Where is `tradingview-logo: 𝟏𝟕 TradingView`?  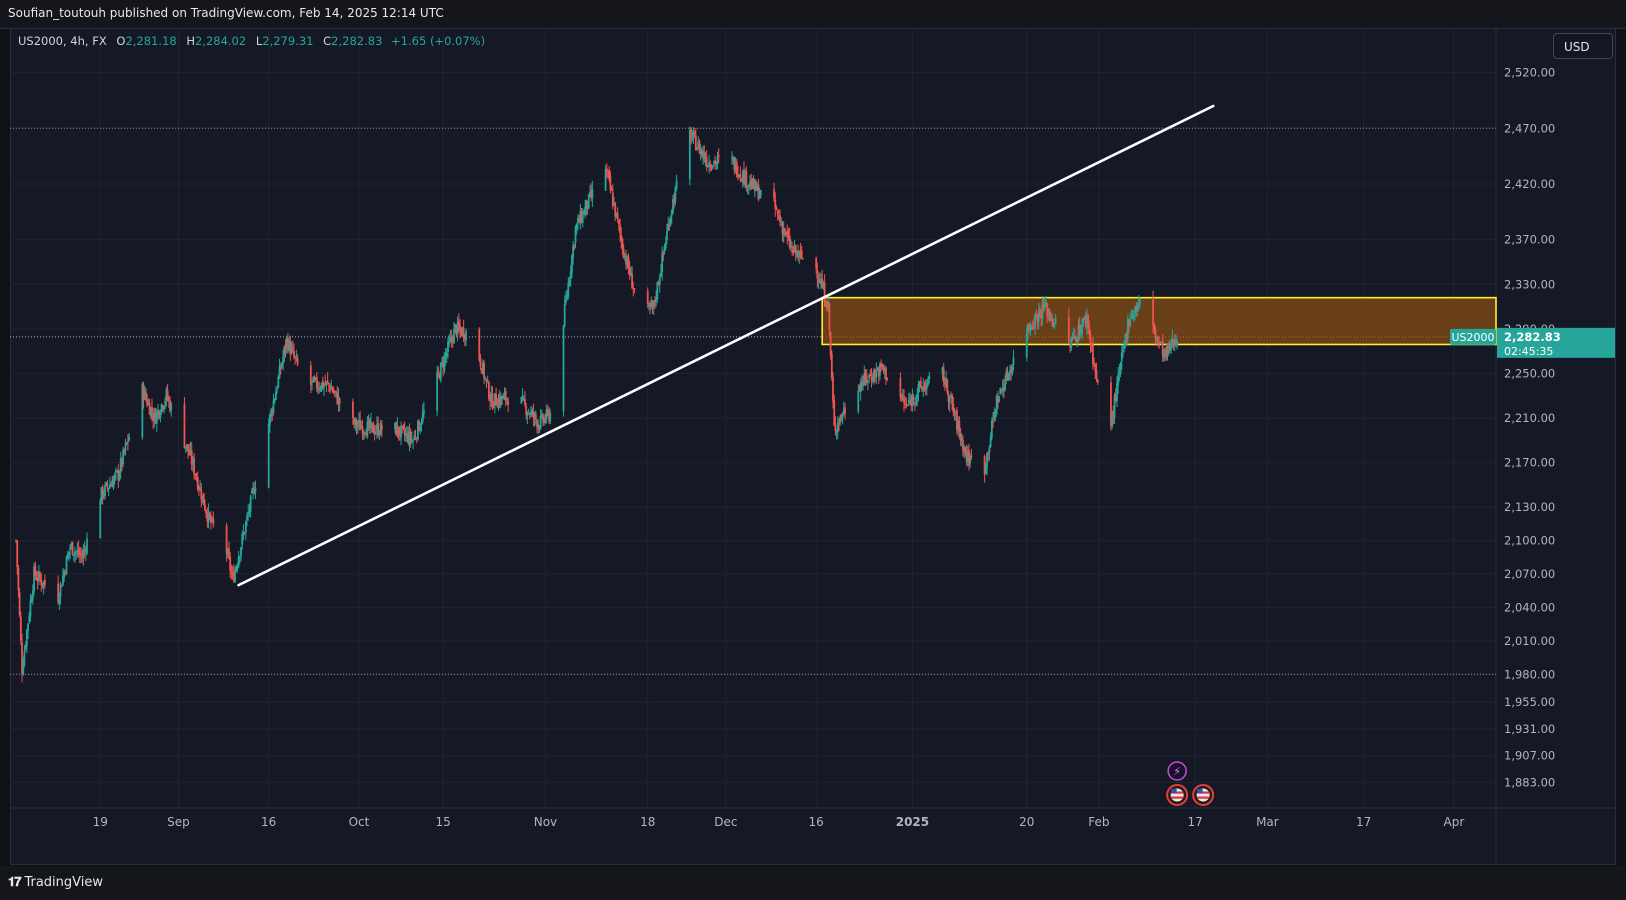 tradingview-logo: 𝟏𝟕 TradingView is located at coordinates (55, 882).